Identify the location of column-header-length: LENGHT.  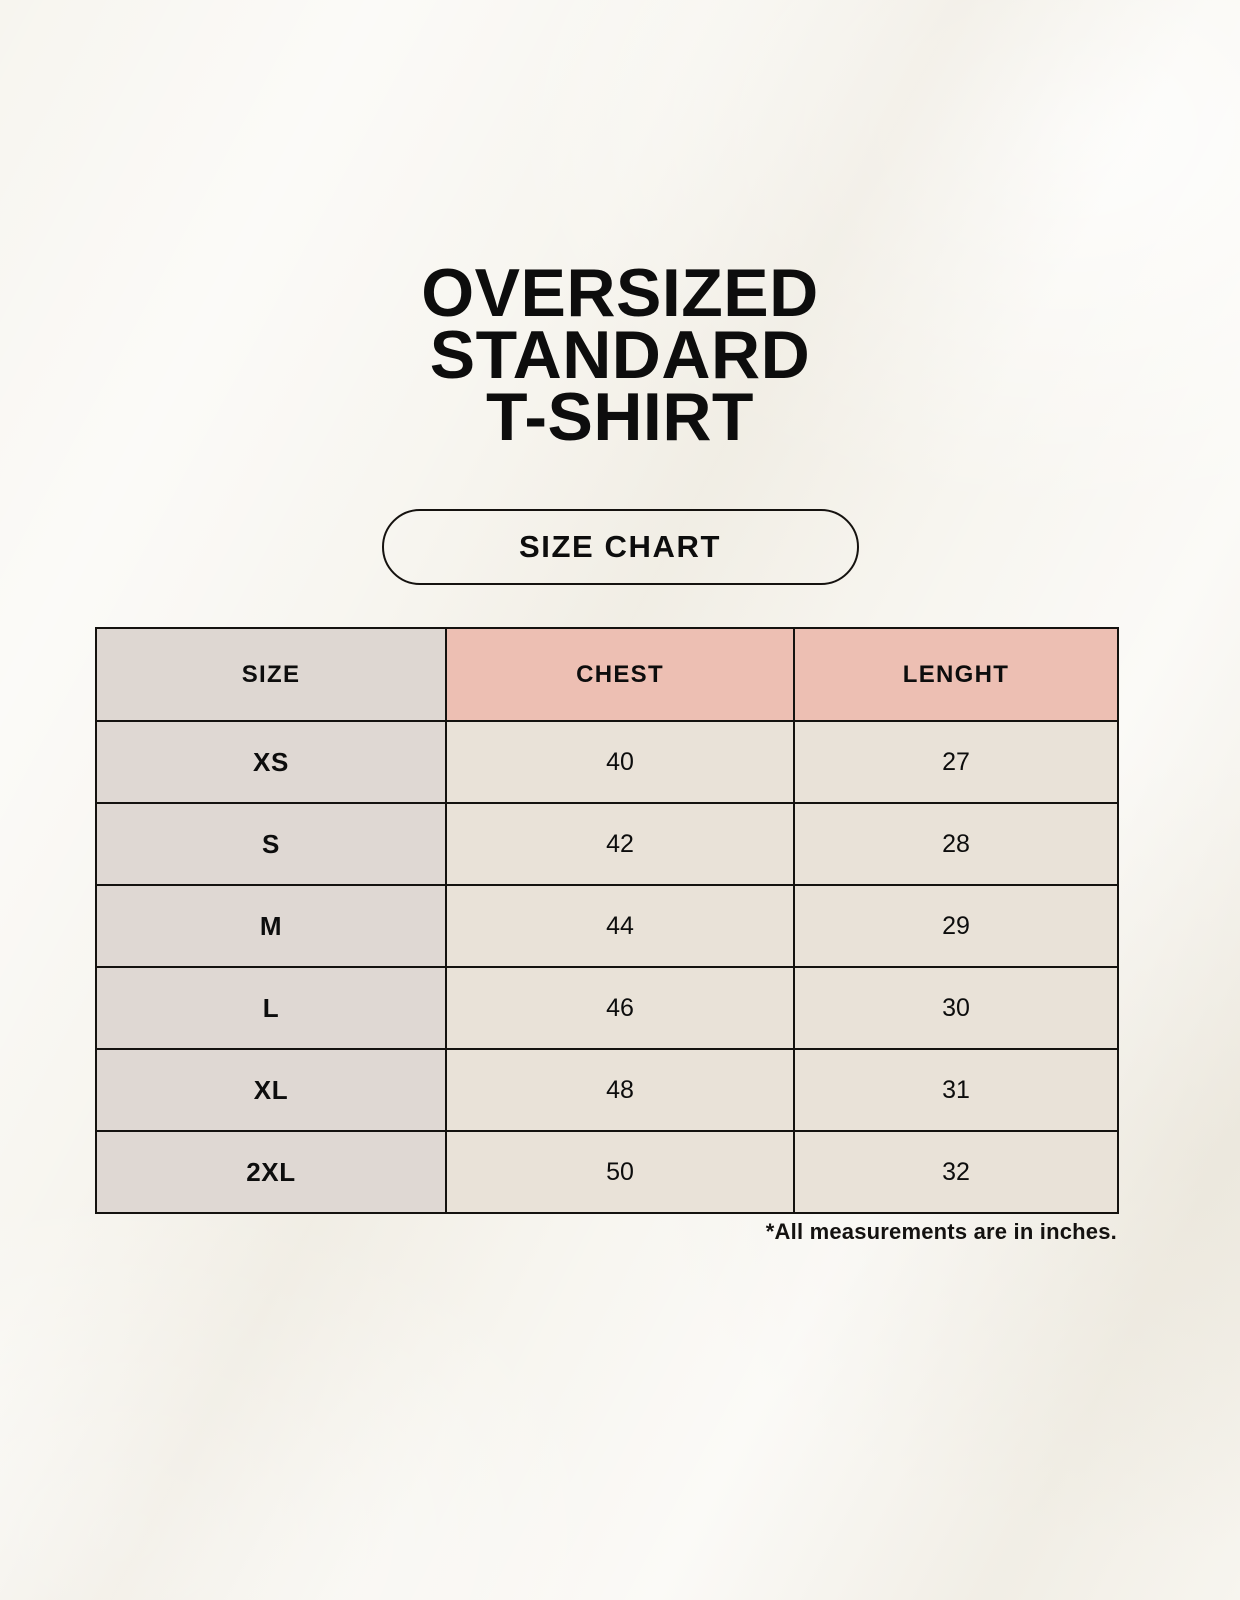
(956, 674).